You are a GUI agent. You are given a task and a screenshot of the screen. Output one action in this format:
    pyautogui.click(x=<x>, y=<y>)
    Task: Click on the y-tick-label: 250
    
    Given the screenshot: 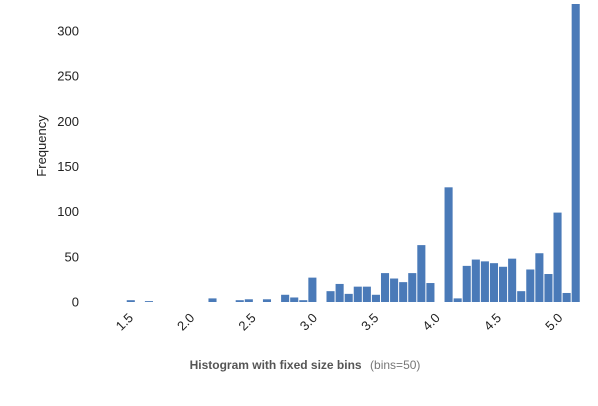 What is the action you would take?
    pyautogui.click(x=68, y=76)
    